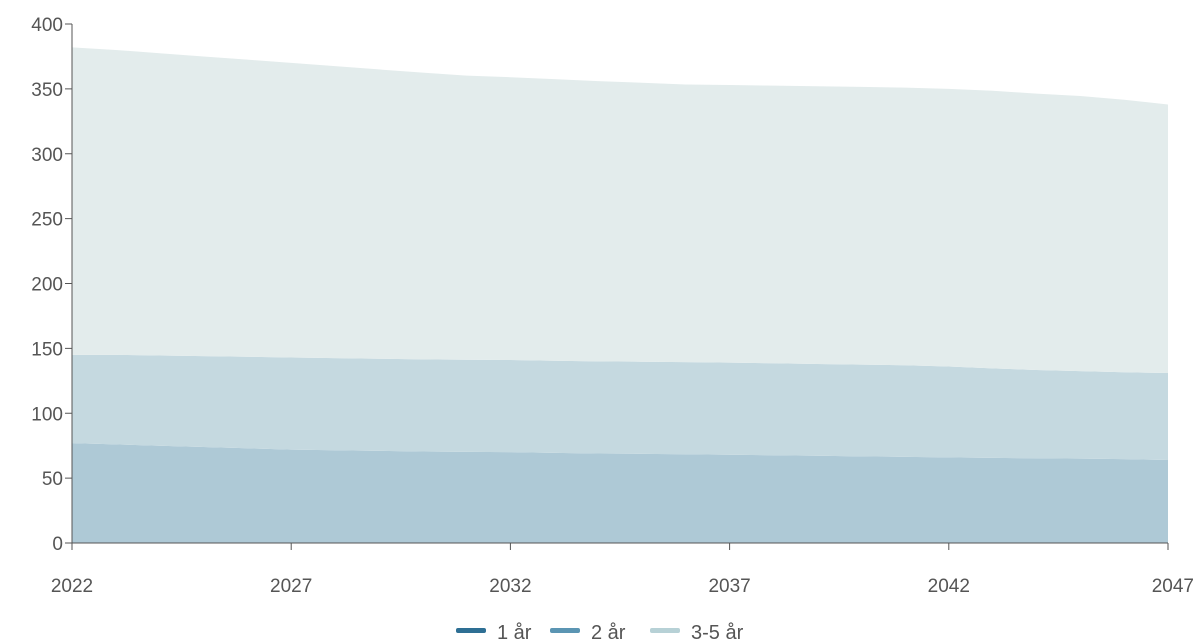 The width and height of the screenshot is (1197, 644). Describe the element at coordinates (47, 220) in the screenshot. I see `y-tick-label: 250` at that location.